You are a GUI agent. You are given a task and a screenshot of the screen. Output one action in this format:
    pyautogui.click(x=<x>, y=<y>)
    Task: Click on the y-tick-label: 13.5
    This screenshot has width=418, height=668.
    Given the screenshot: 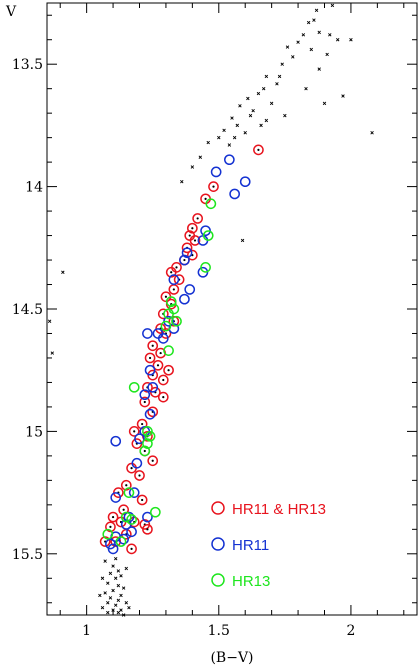 What is the action you would take?
    pyautogui.click(x=27, y=65)
    